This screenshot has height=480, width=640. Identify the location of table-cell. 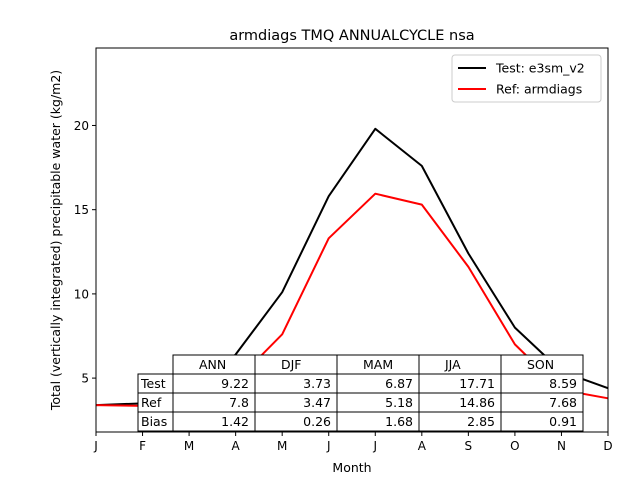
(542, 421).